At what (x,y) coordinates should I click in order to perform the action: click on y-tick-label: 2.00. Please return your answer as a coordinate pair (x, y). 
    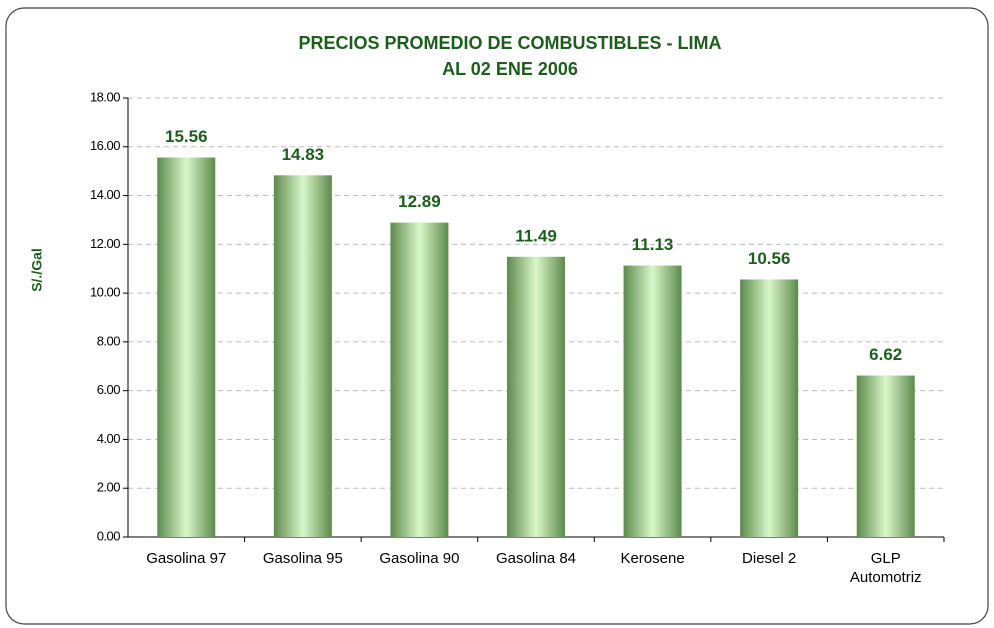
    Looking at the image, I should click on (109, 487).